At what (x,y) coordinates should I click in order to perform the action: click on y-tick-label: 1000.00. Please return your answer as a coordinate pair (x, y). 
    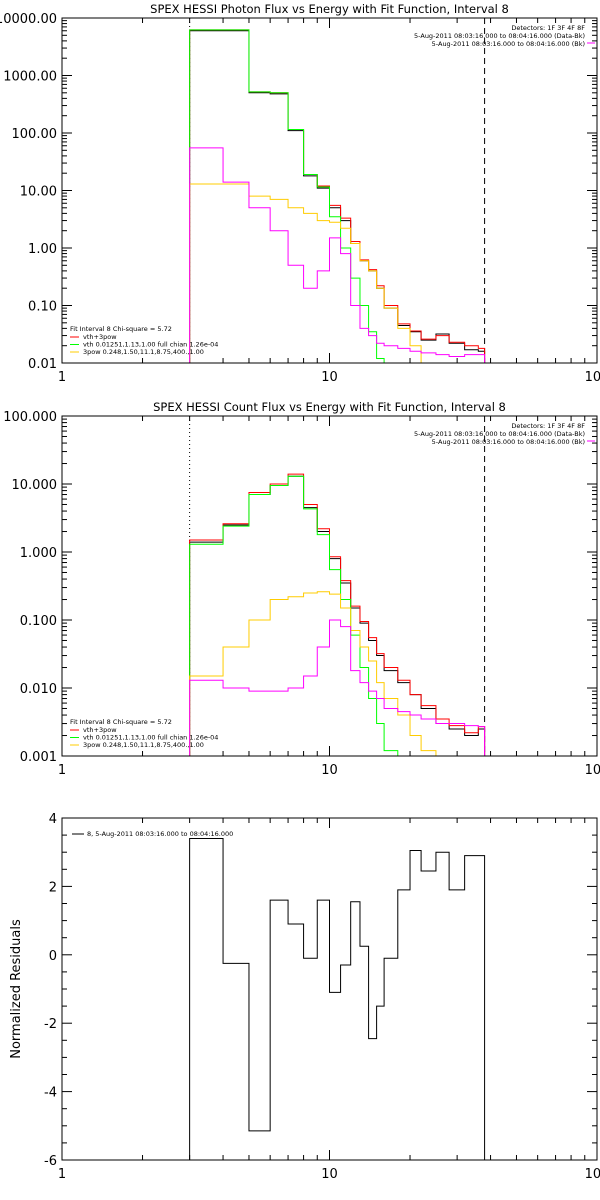
    Looking at the image, I should click on (30, 77).